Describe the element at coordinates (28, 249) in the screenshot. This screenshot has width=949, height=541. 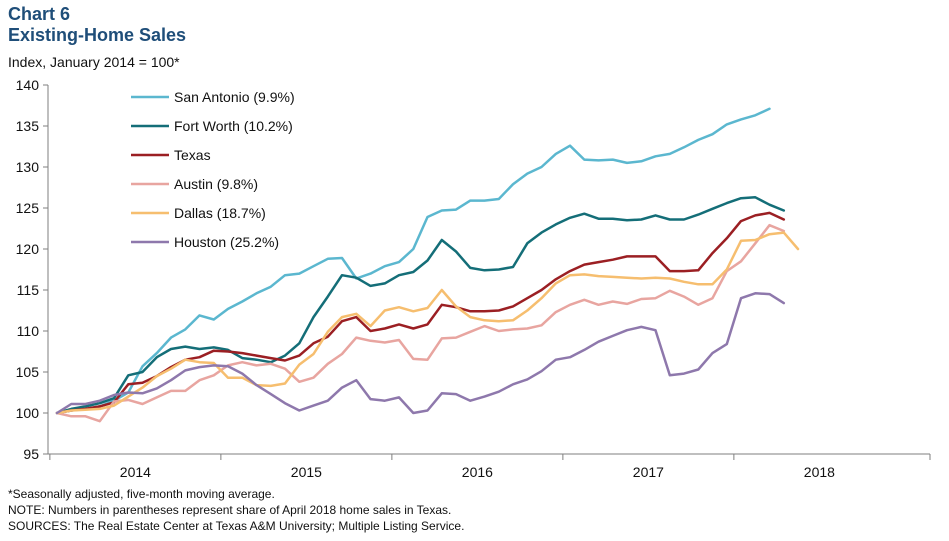
I see `y-tick-label: 120` at that location.